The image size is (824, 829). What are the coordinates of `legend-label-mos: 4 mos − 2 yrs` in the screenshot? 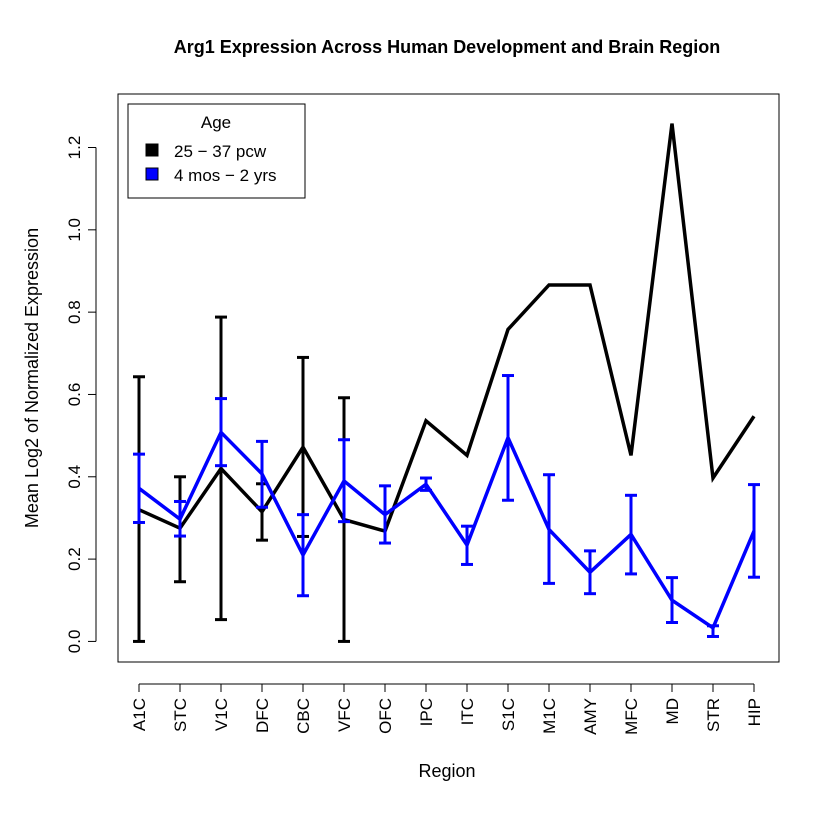 It's located at (225, 175).